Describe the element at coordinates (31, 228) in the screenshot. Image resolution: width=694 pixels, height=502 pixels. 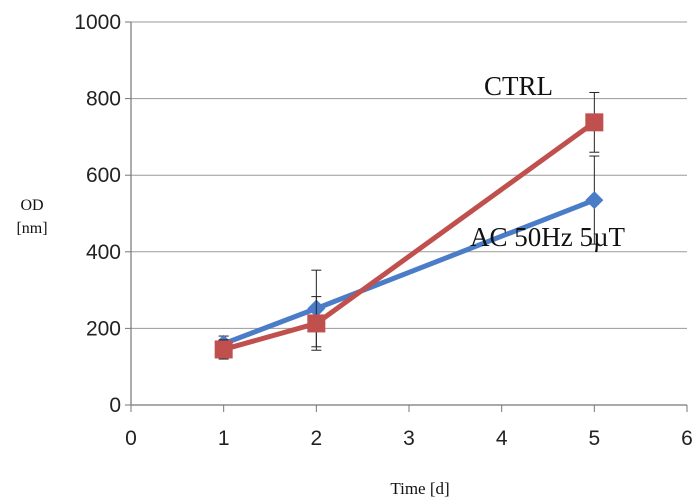
I see `y-axis-label-line2: [nm]` at that location.